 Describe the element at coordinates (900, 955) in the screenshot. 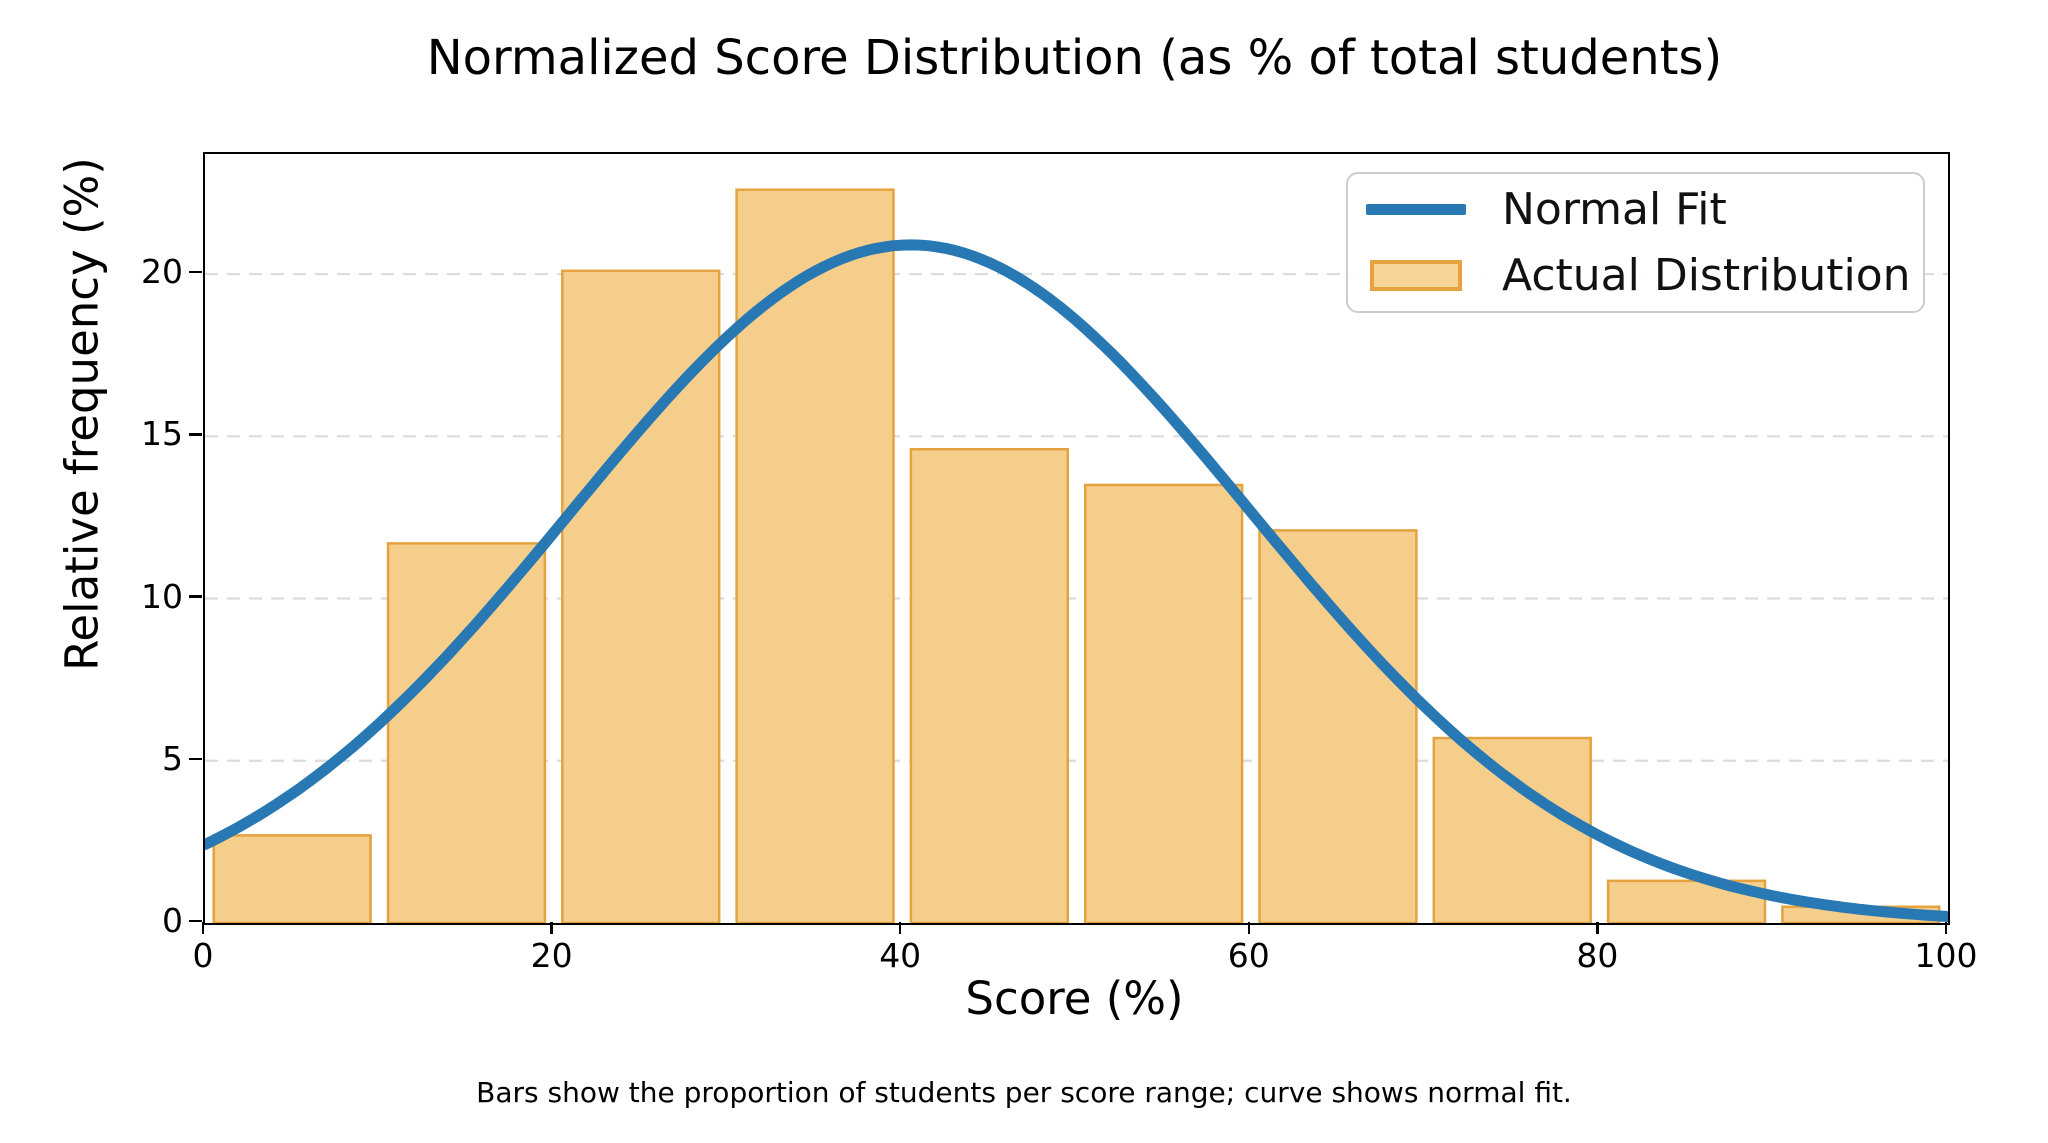

I see `x-tick-label-40: 40` at that location.